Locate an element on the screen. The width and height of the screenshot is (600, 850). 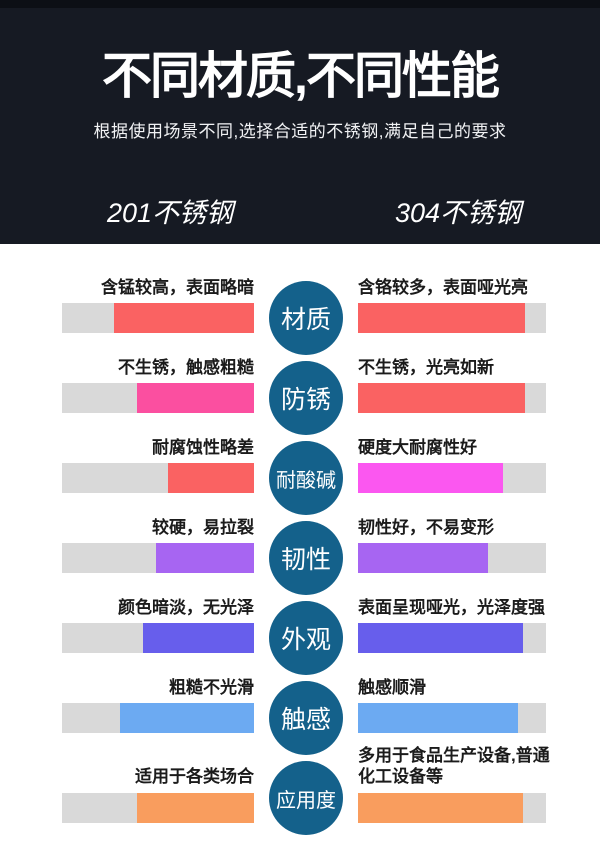
left-column-cell: 适用于各类场合 is located at coordinates (158, 790).